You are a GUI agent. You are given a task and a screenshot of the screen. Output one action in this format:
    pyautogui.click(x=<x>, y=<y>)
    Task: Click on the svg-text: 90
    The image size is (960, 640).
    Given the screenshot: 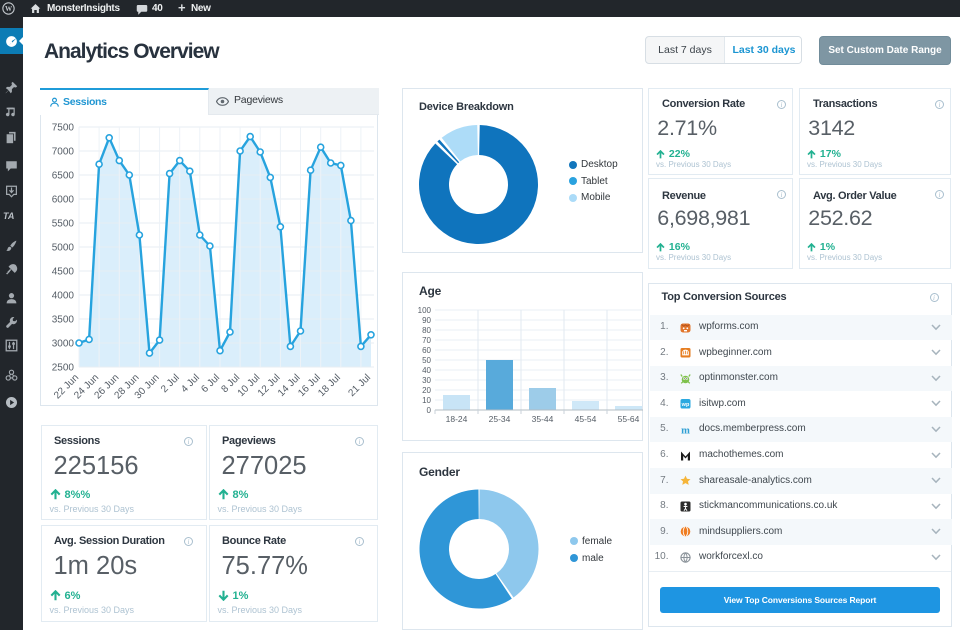 What is the action you would take?
    pyautogui.click(x=426, y=320)
    